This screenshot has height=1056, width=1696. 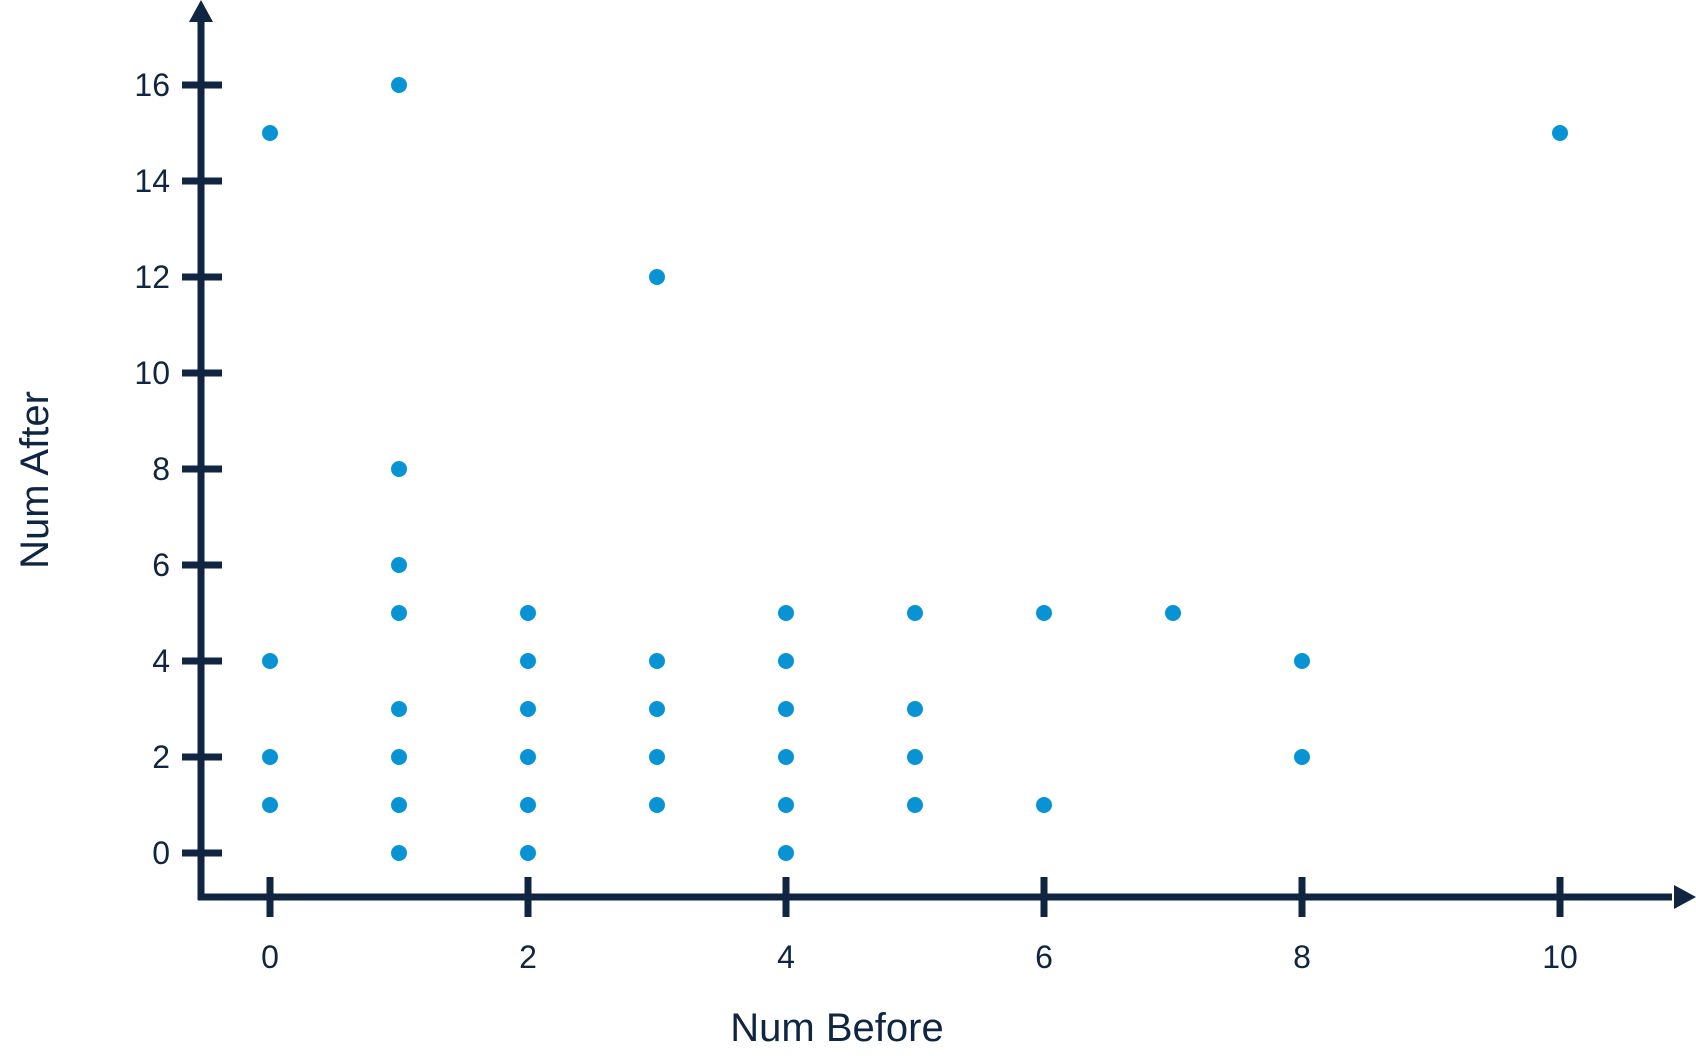 What do you see at coordinates (152, 373) in the screenshot?
I see `y-tick-label: 10` at bounding box center [152, 373].